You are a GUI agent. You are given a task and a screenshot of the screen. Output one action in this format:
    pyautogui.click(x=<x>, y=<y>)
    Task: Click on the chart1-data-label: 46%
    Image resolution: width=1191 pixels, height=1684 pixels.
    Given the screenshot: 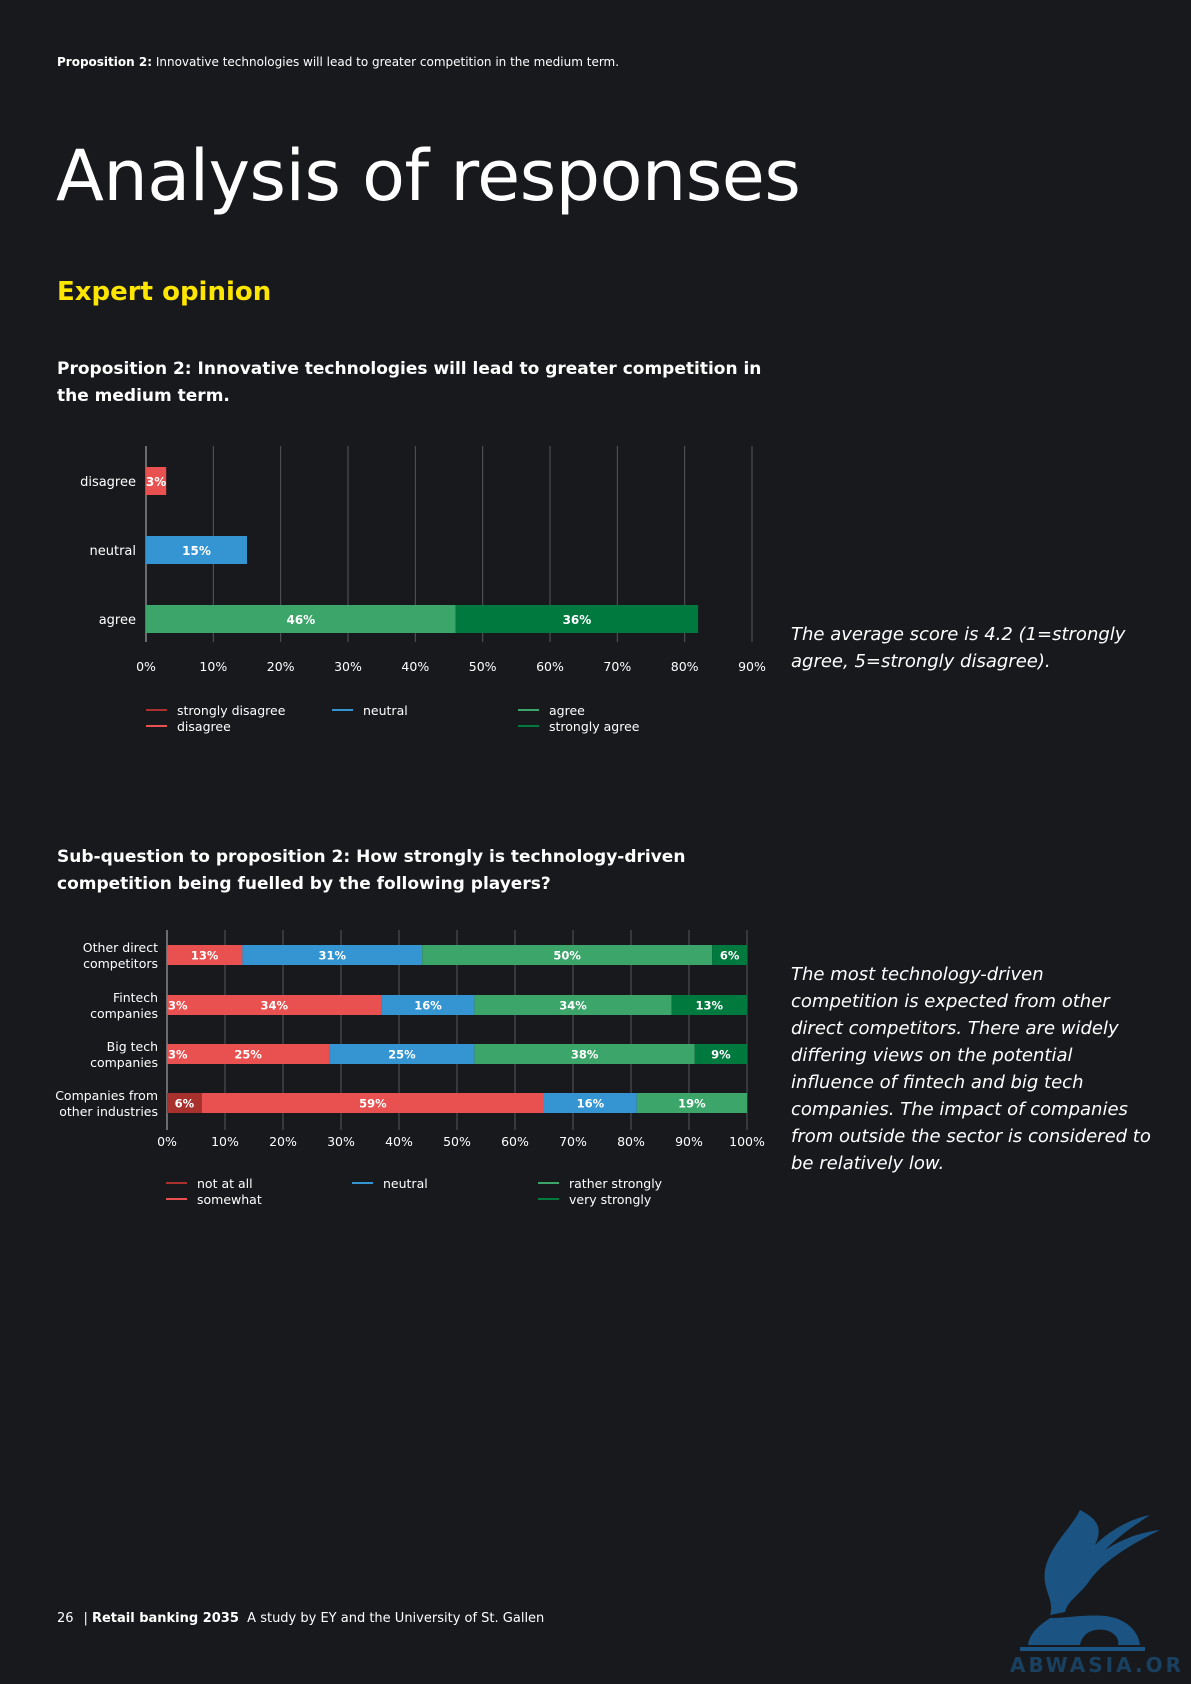 What is the action you would take?
    pyautogui.click(x=300, y=620)
    